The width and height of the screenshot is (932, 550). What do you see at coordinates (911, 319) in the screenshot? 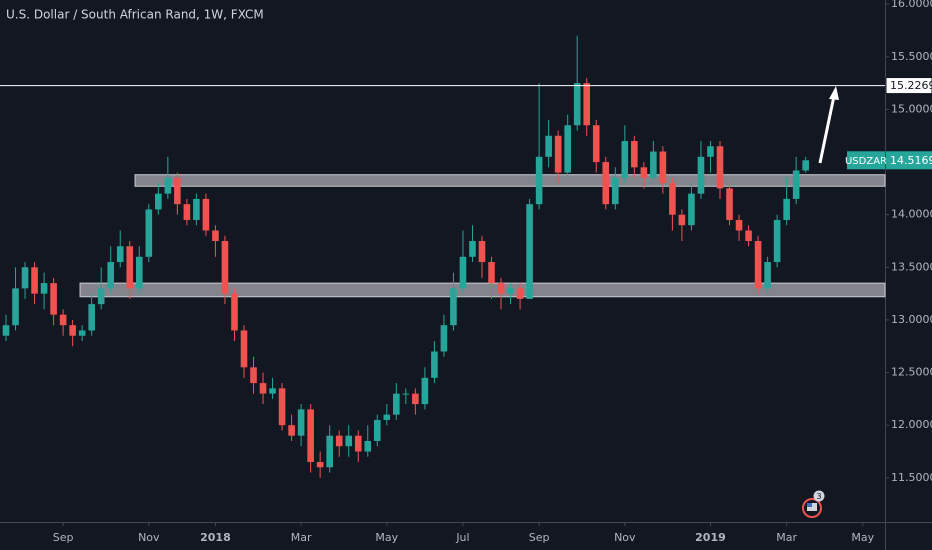
I see `y-tick-label: 13.00000` at bounding box center [911, 319].